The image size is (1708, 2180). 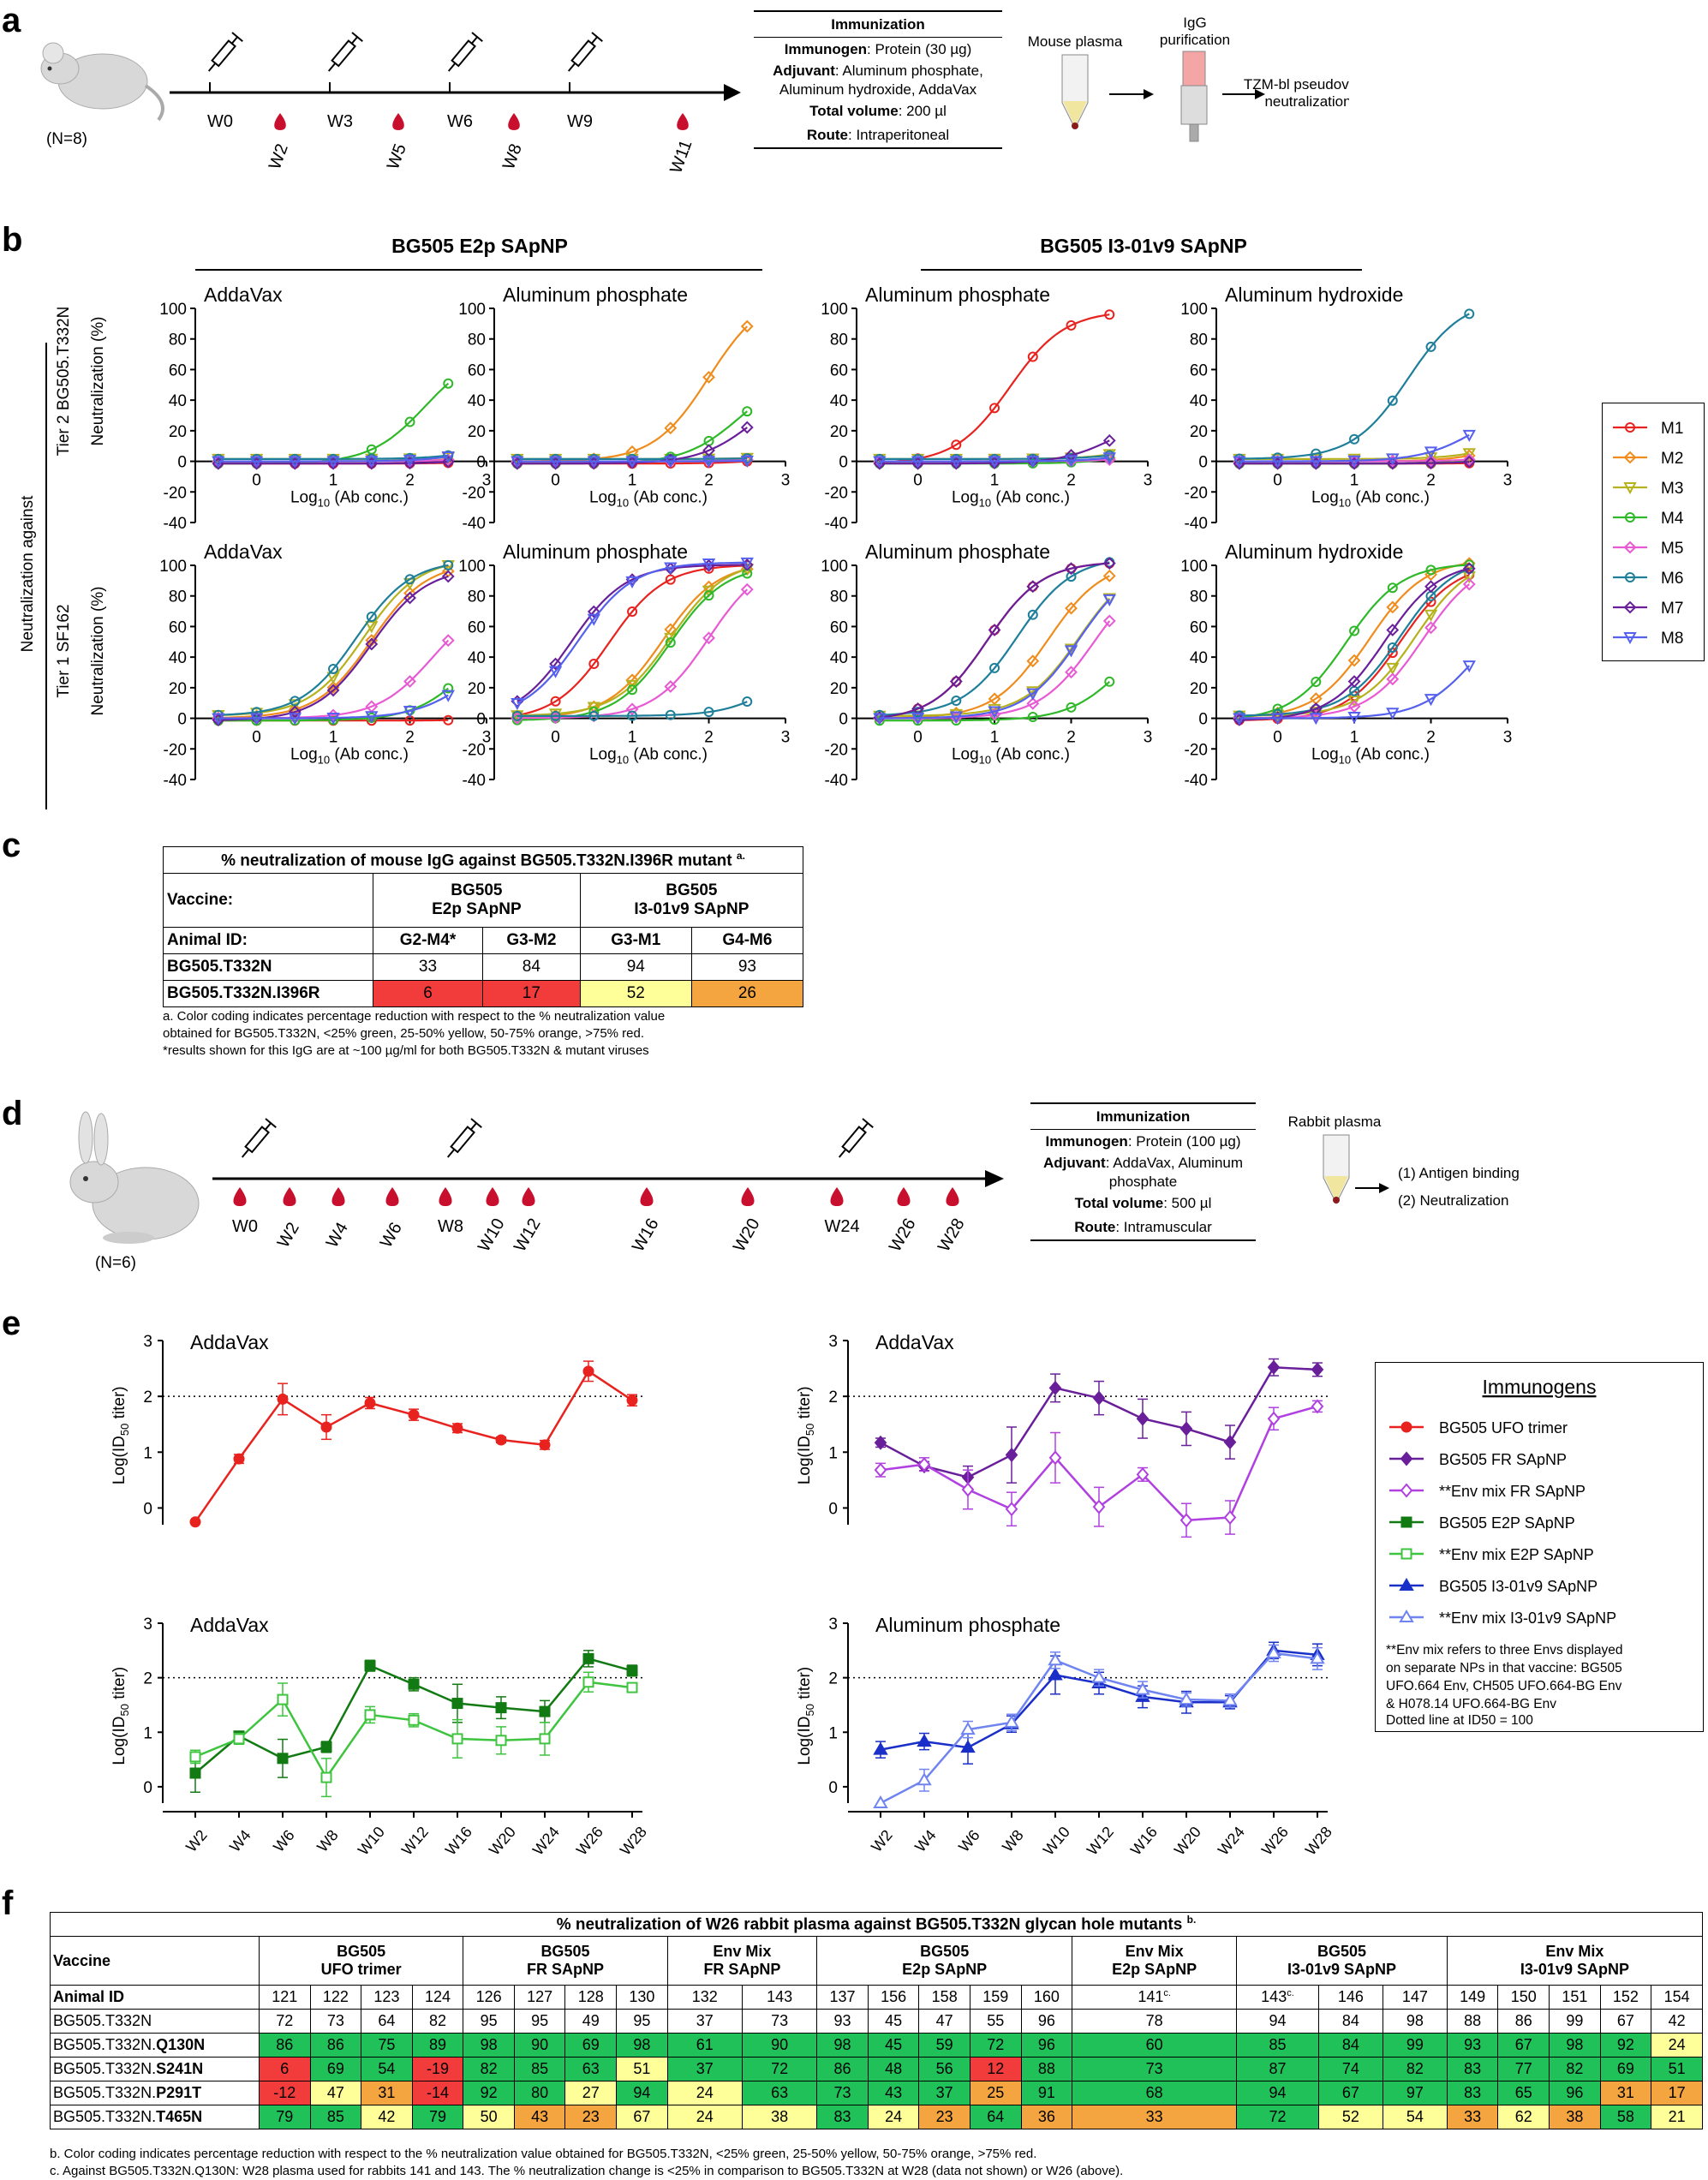 I want to click on week-label: W2, so click(x=289, y=1235).